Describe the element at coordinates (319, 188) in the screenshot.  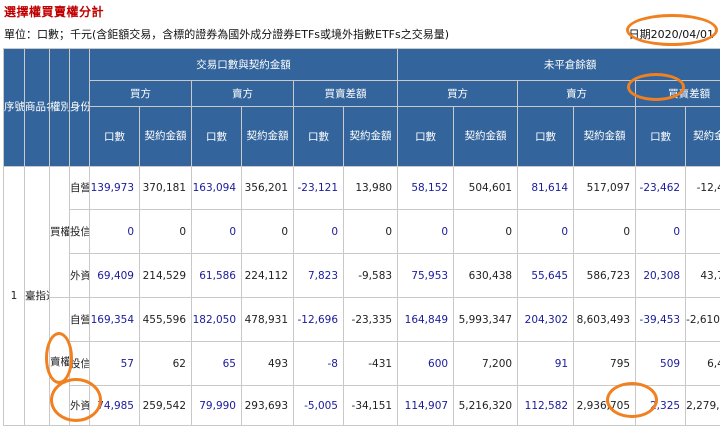
I see `cell-trading-net-contracts: -23,121` at that location.